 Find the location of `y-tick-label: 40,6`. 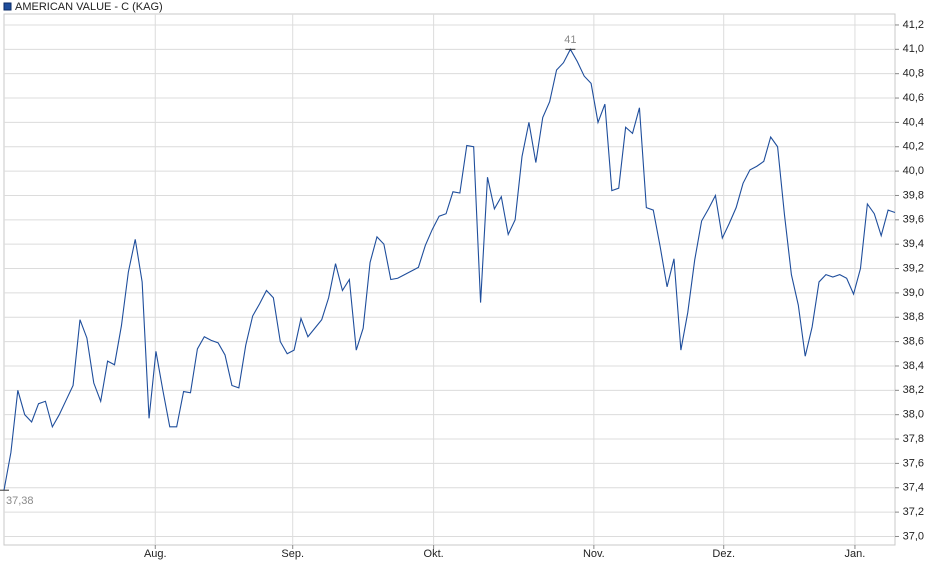

y-tick-label: 40,6 is located at coordinates (913, 98).